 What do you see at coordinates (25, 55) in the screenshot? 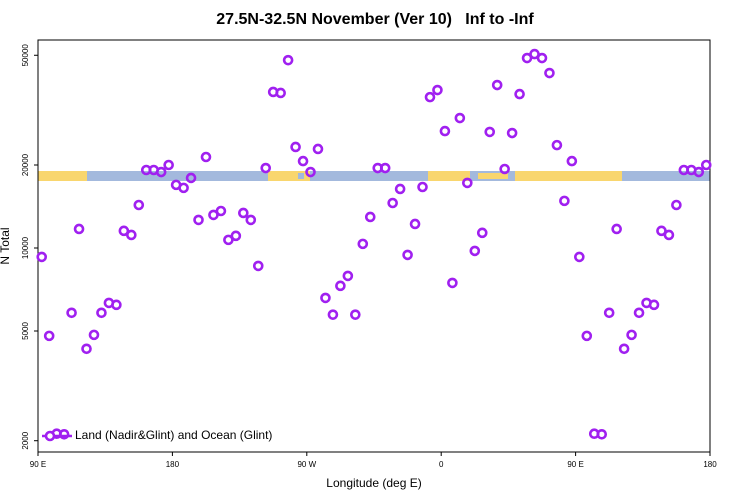
I see `y-tick-label: 50000` at bounding box center [25, 55].